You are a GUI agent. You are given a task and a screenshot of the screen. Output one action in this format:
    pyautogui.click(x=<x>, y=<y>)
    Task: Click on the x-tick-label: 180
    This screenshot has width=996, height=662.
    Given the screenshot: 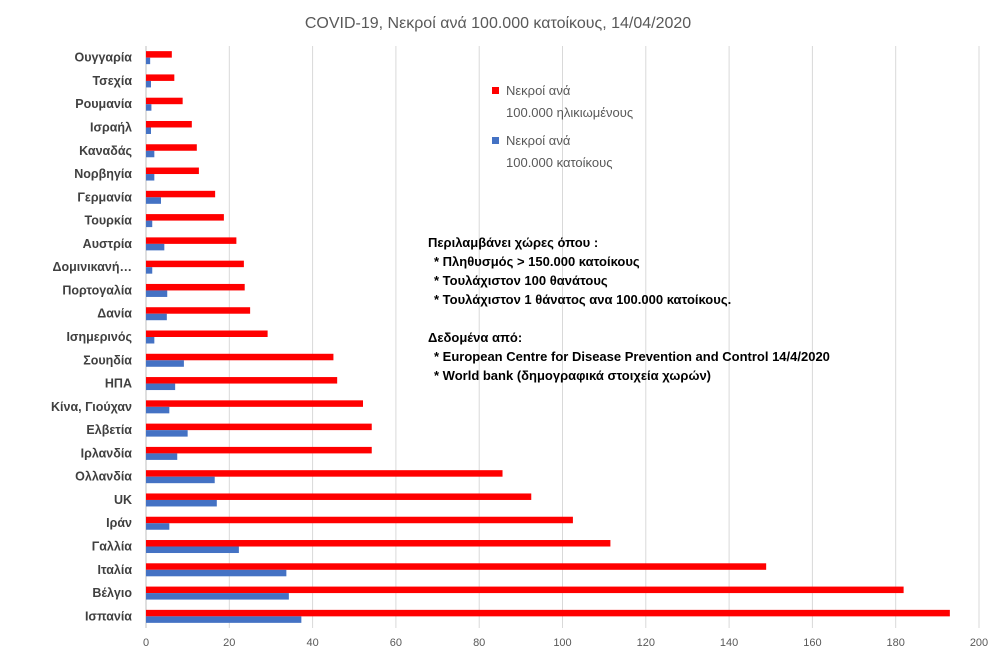 What is the action you would take?
    pyautogui.click(x=896, y=643)
    